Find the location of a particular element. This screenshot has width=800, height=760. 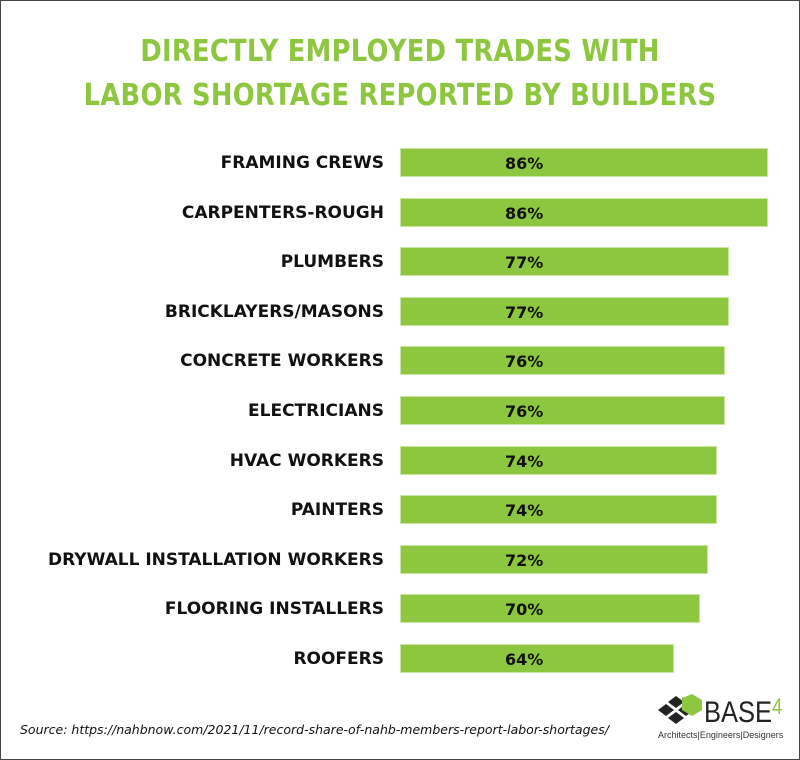

bar-row: FLOORING INSTALLERS 70% is located at coordinates (400, 609).